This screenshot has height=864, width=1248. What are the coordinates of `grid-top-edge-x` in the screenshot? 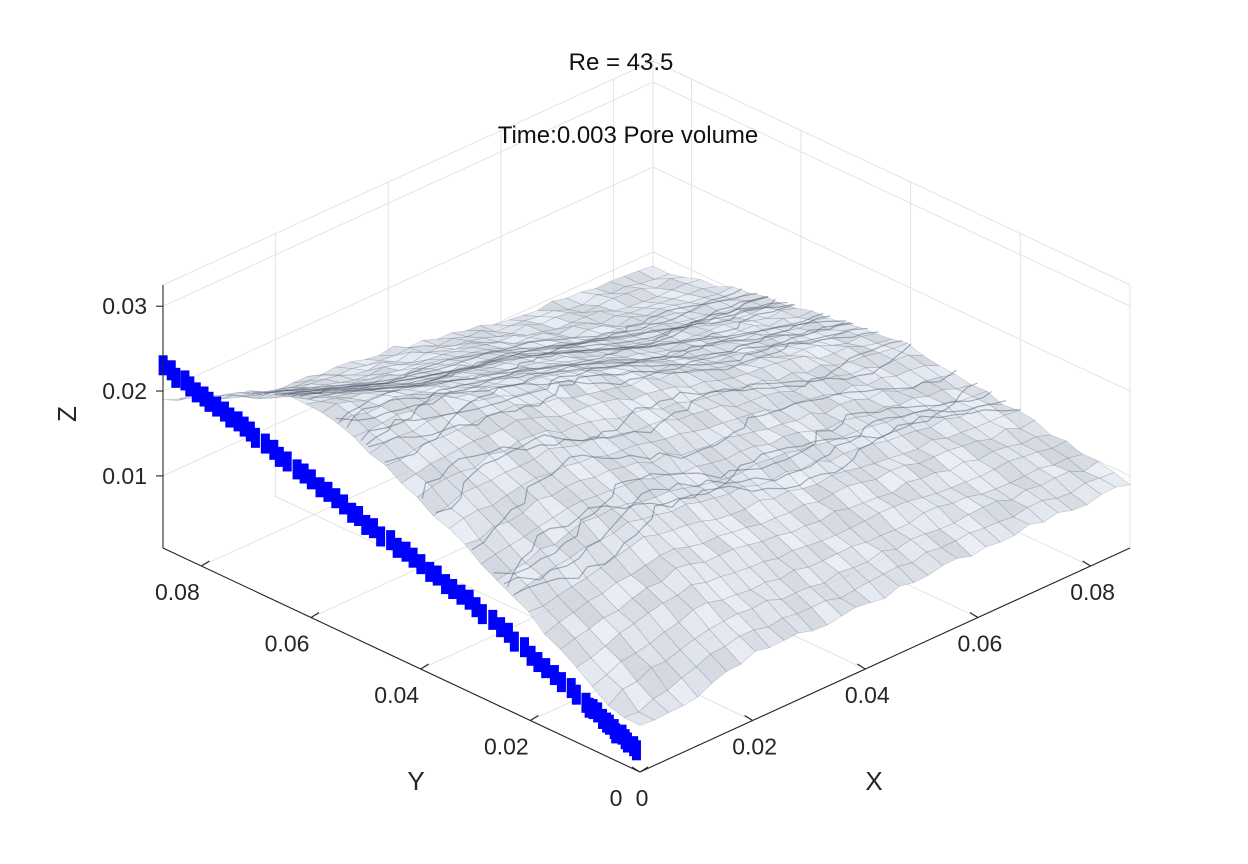 It's located at (408, 173).